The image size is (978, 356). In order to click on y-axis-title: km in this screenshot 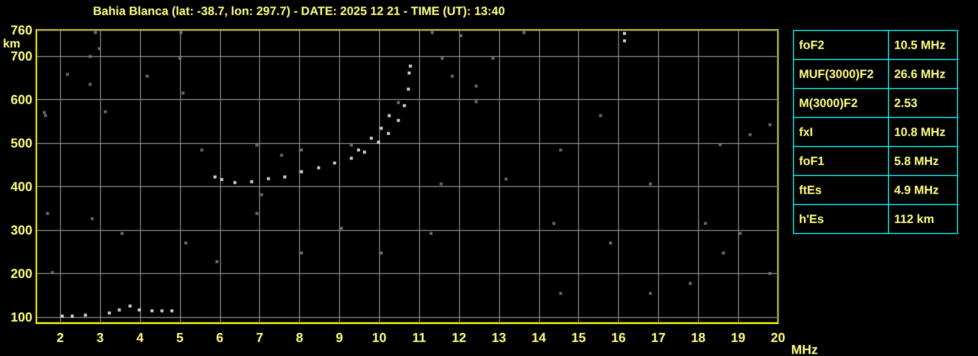, I will do `click(11, 43)`.